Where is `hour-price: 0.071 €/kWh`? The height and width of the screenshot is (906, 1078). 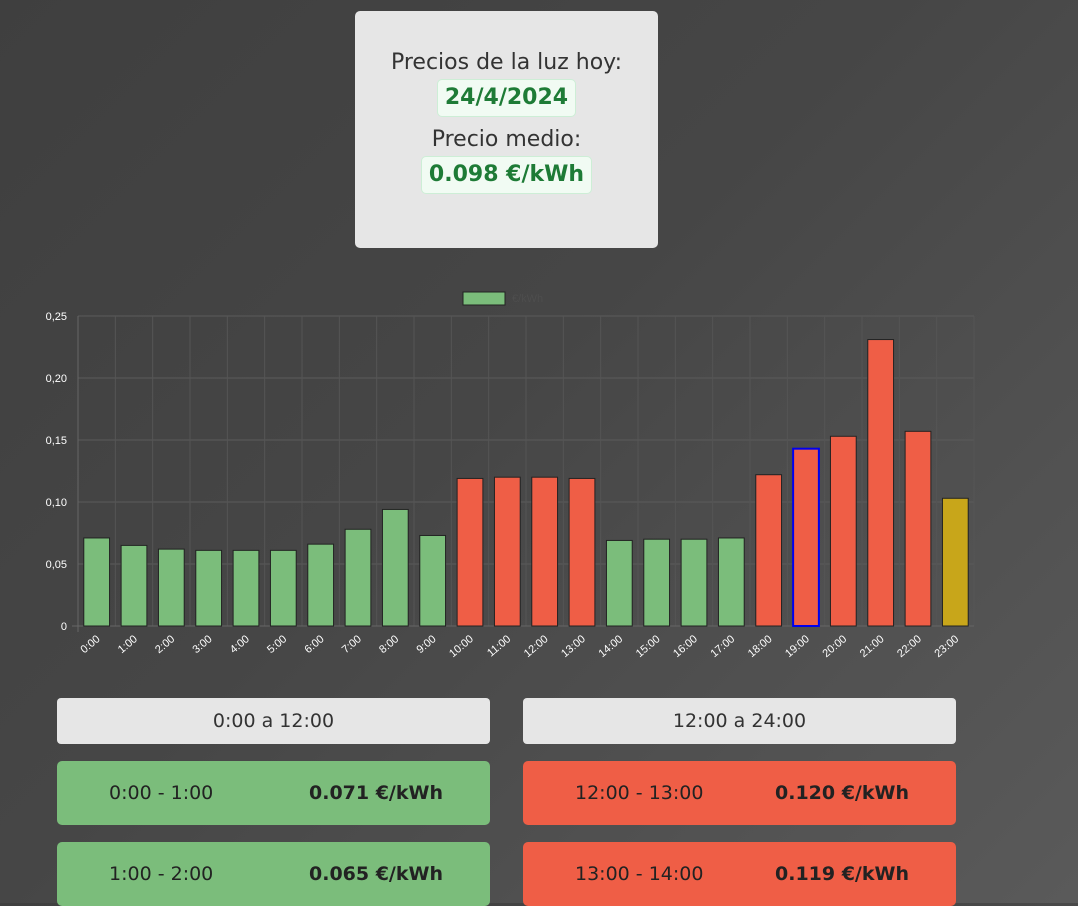
hour-price: 0.071 €/kWh is located at coordinates (376, 793).